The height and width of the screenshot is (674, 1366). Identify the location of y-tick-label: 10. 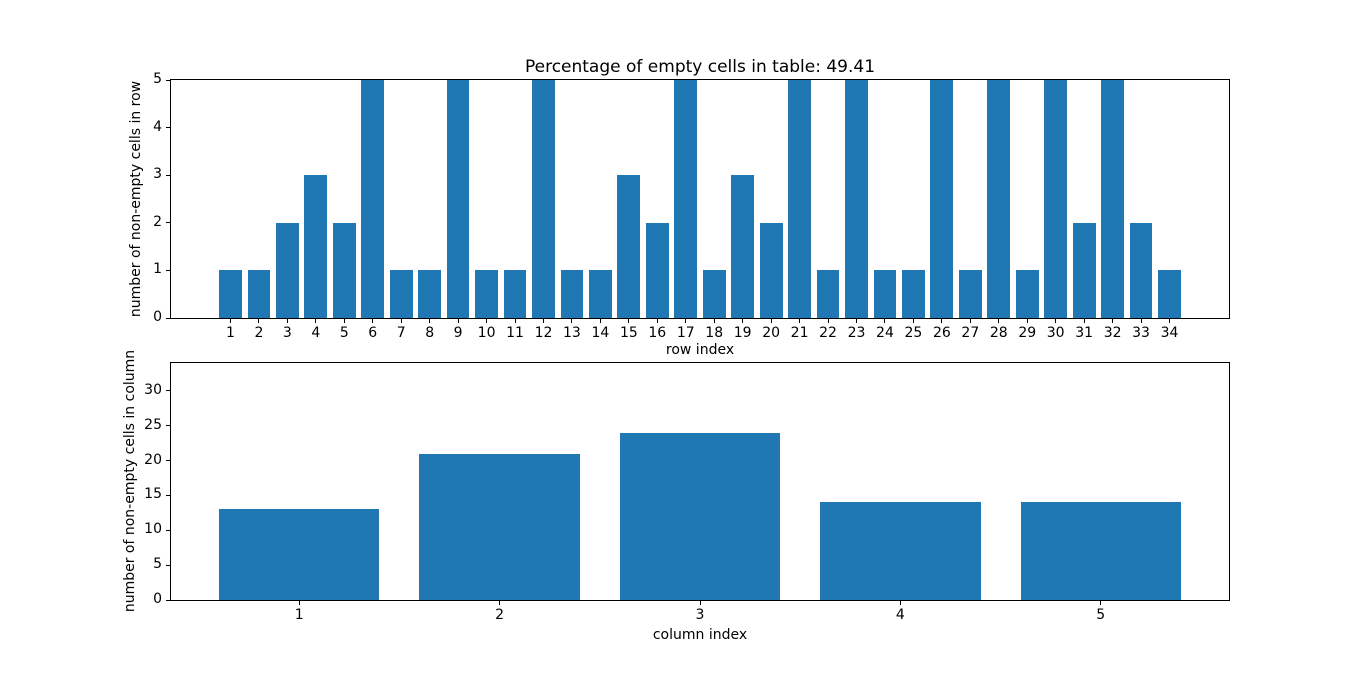
(153, 529).